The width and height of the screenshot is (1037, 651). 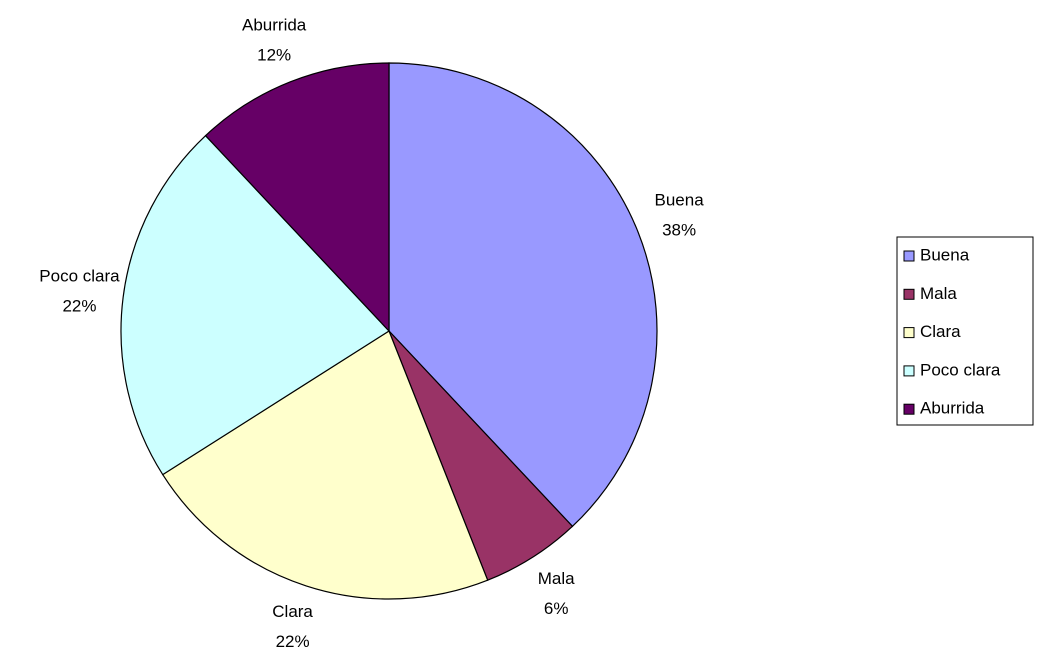 What do you see at coordinates (274, 24) in the screenshot?
I see `slice-category-label: Aburrida` at bounding box center [274, 24].